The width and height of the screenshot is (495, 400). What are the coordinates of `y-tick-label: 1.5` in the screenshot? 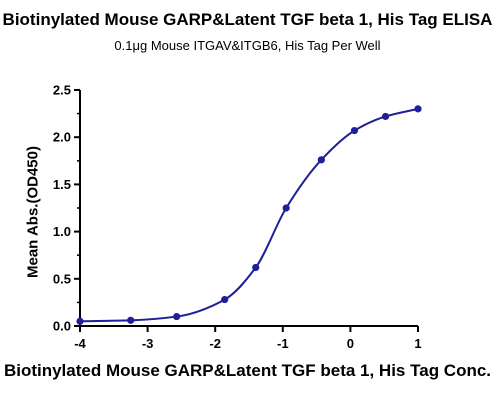 It's located at (62, 184).